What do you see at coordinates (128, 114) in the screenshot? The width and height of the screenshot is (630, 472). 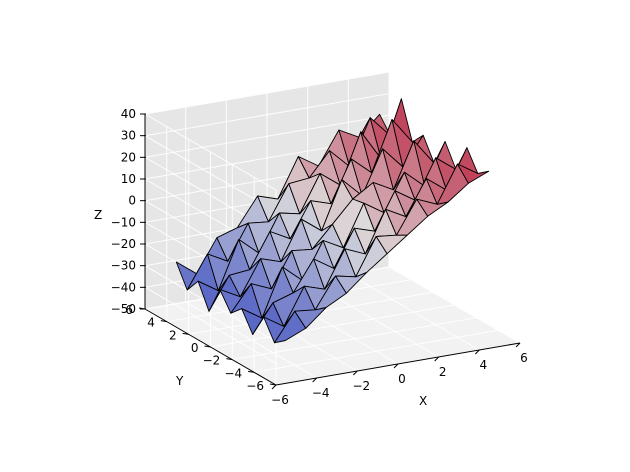 I see `z-tick-label: 40` at bounding box center [128, 114].